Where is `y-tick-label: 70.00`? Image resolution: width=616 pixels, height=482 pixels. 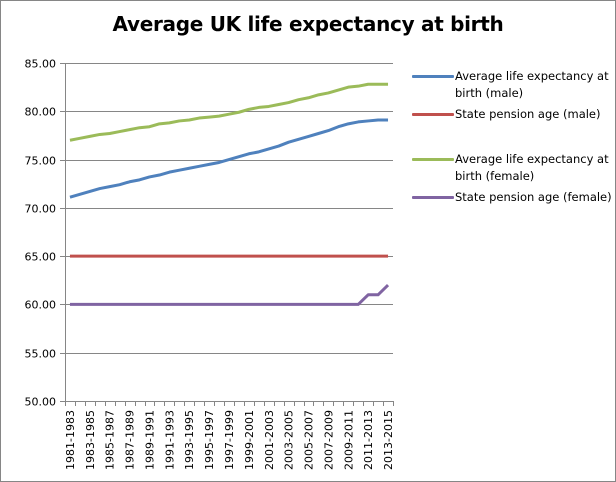
y-tick-label: 70.00 is located at coordinates (41, 209).